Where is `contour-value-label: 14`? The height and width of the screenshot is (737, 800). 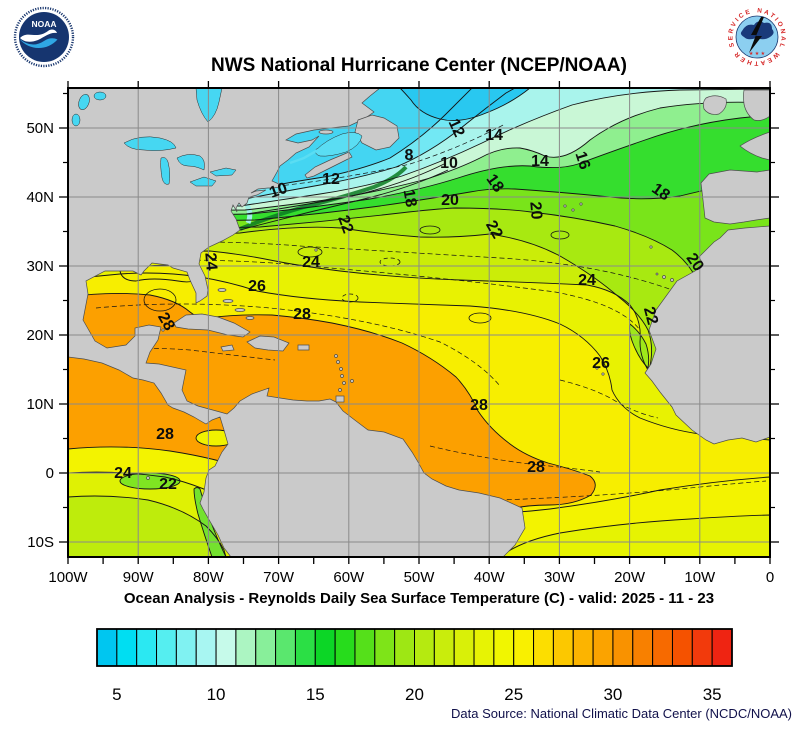
contour-value-label: 14 is located at coordinates (540, 161).